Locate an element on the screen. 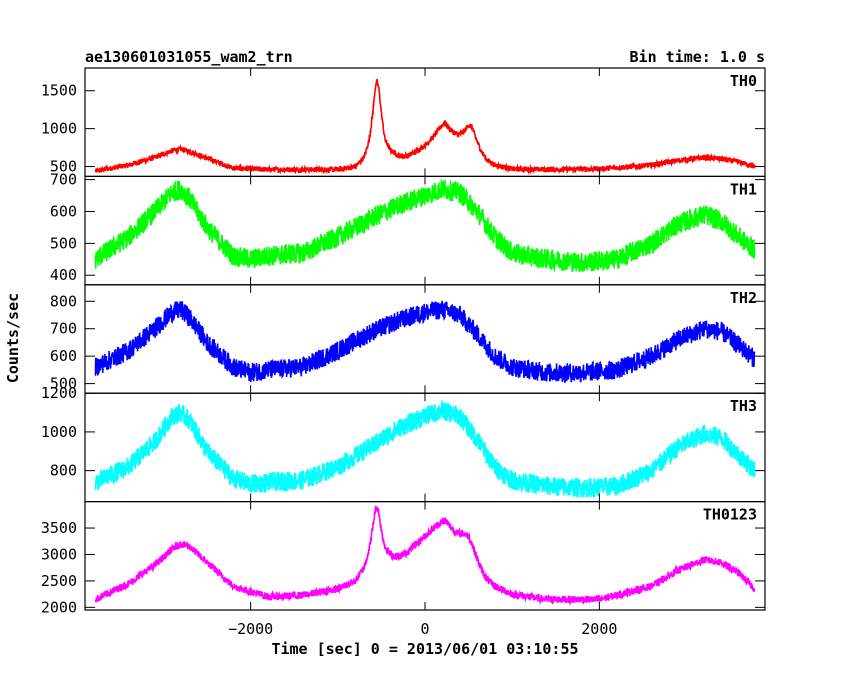 The image size is (850, 680). x-axis: −2000 0 2000 is located at coordinates (422, 629).